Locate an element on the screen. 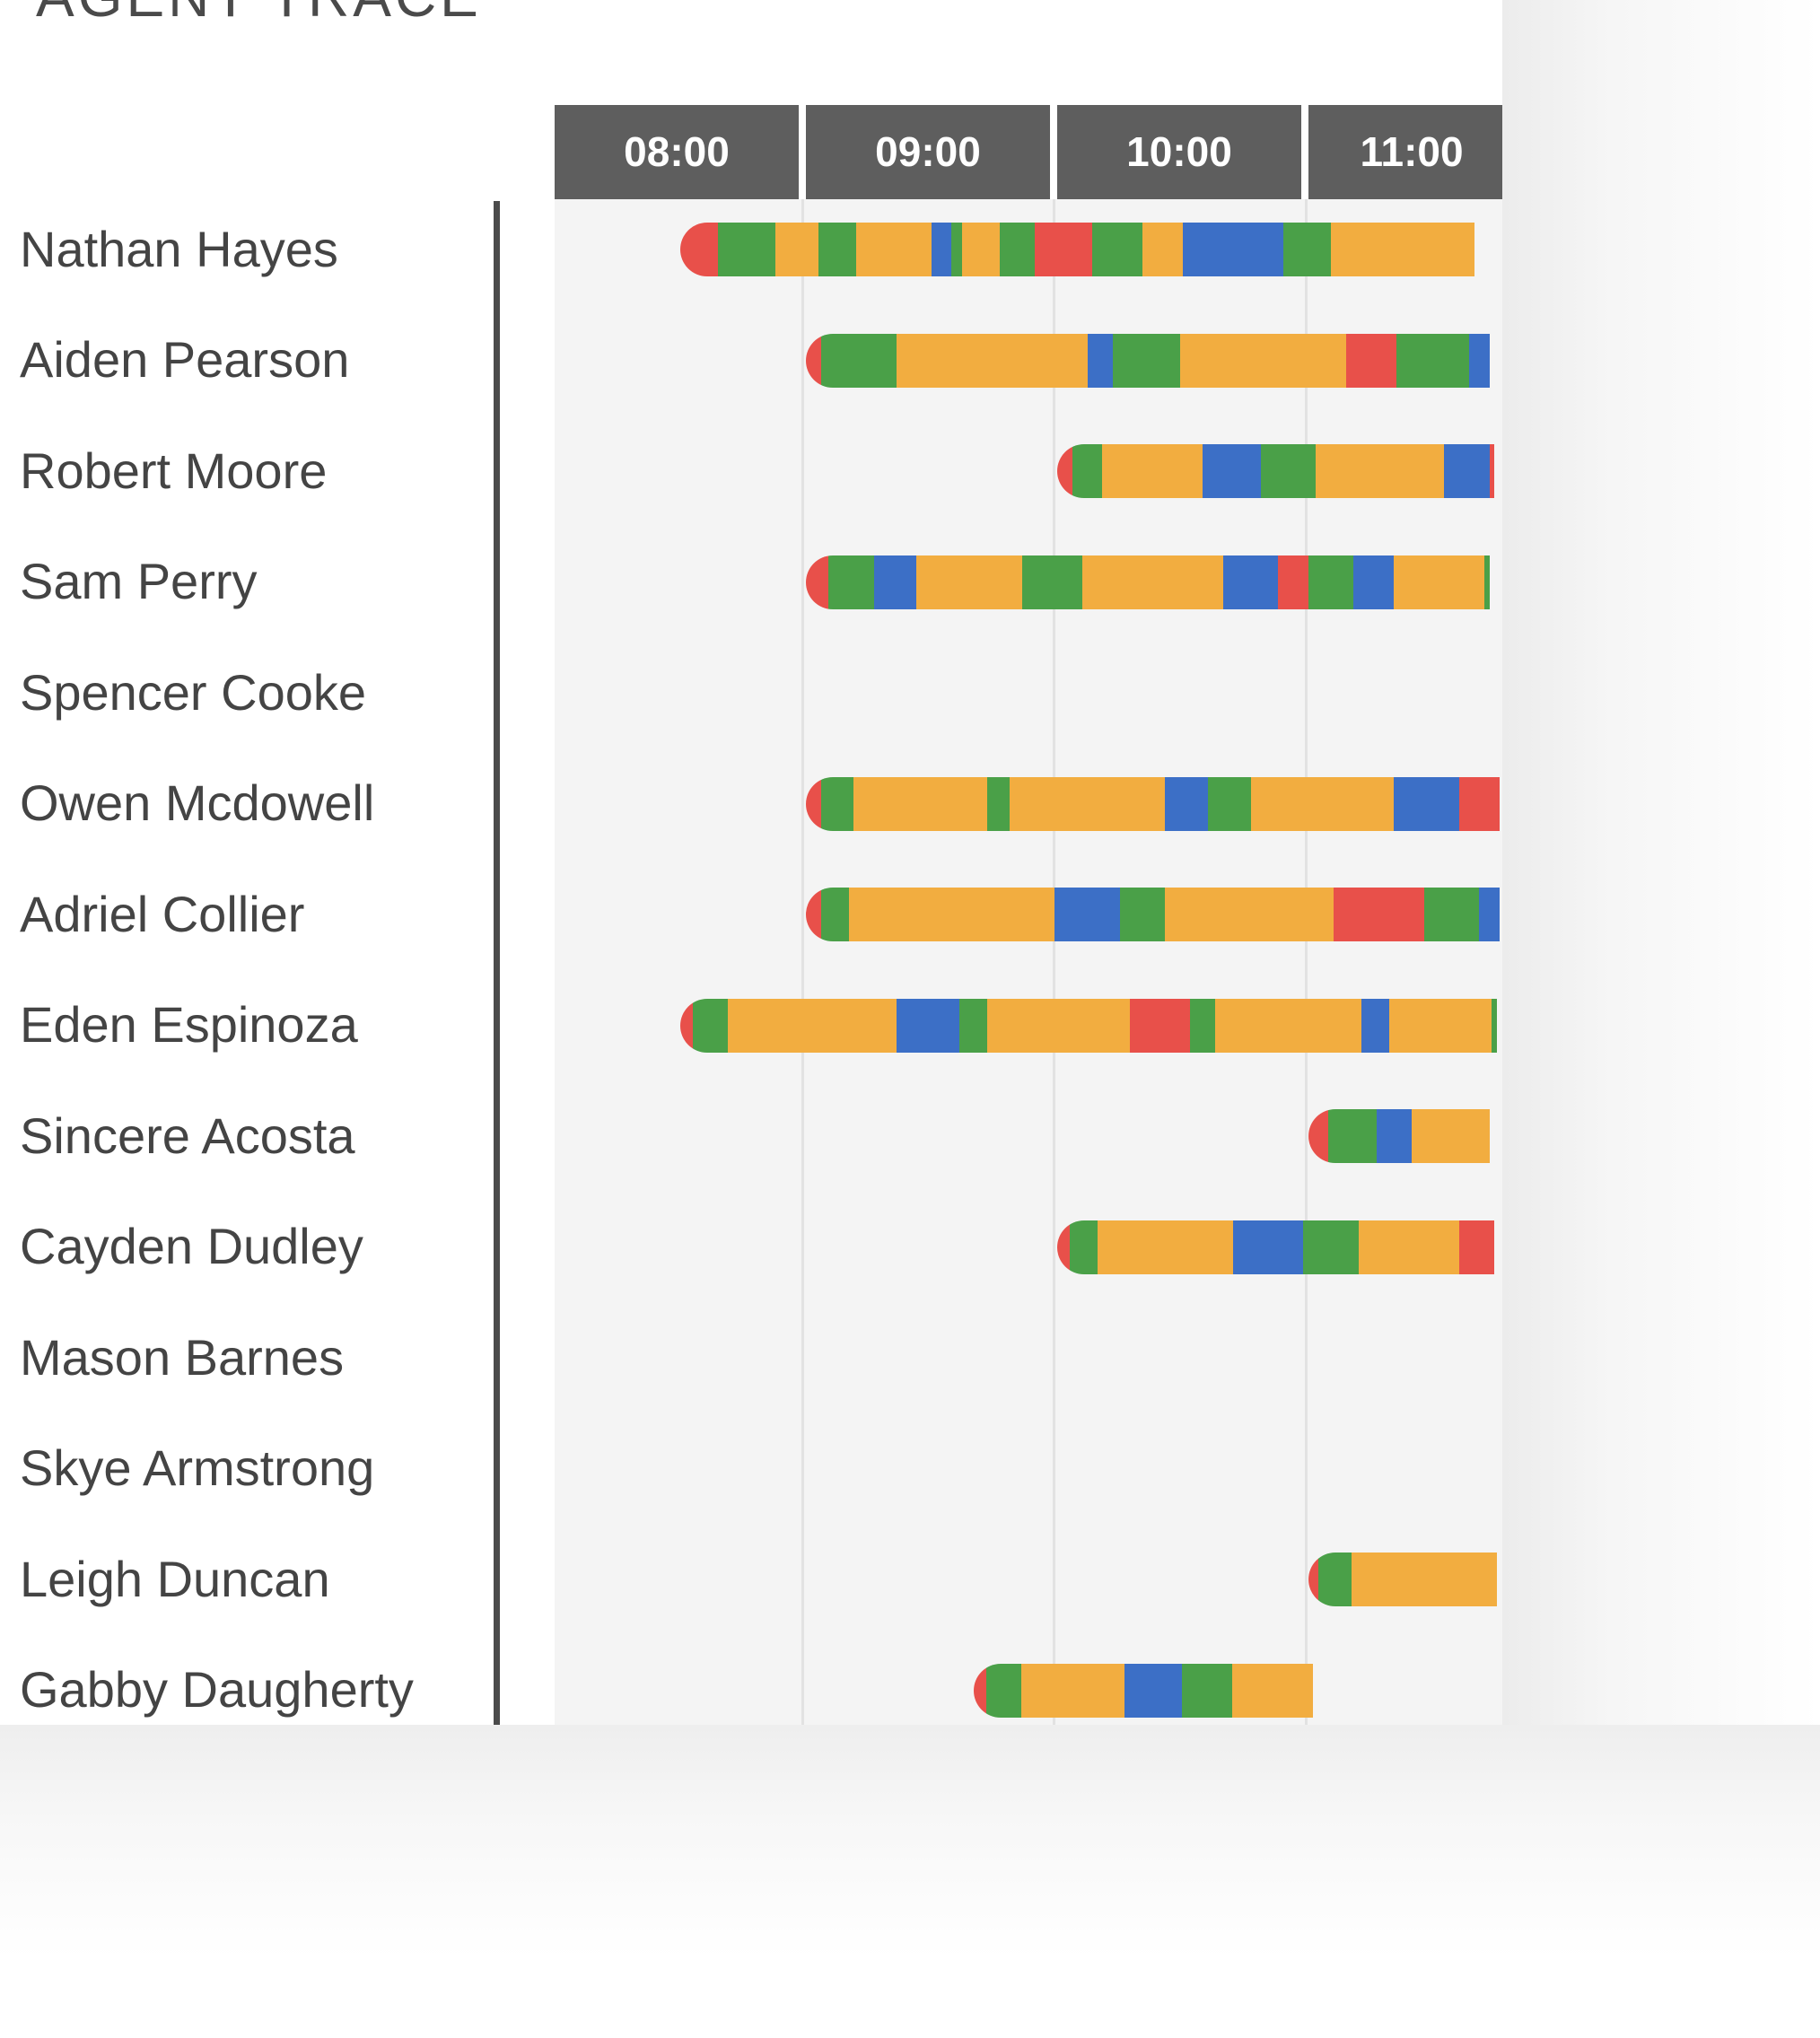 Image resolution: width=1820 pixels, height=2038 pixels. agent-name: Robert Moore is located at coordinates (174, 470).